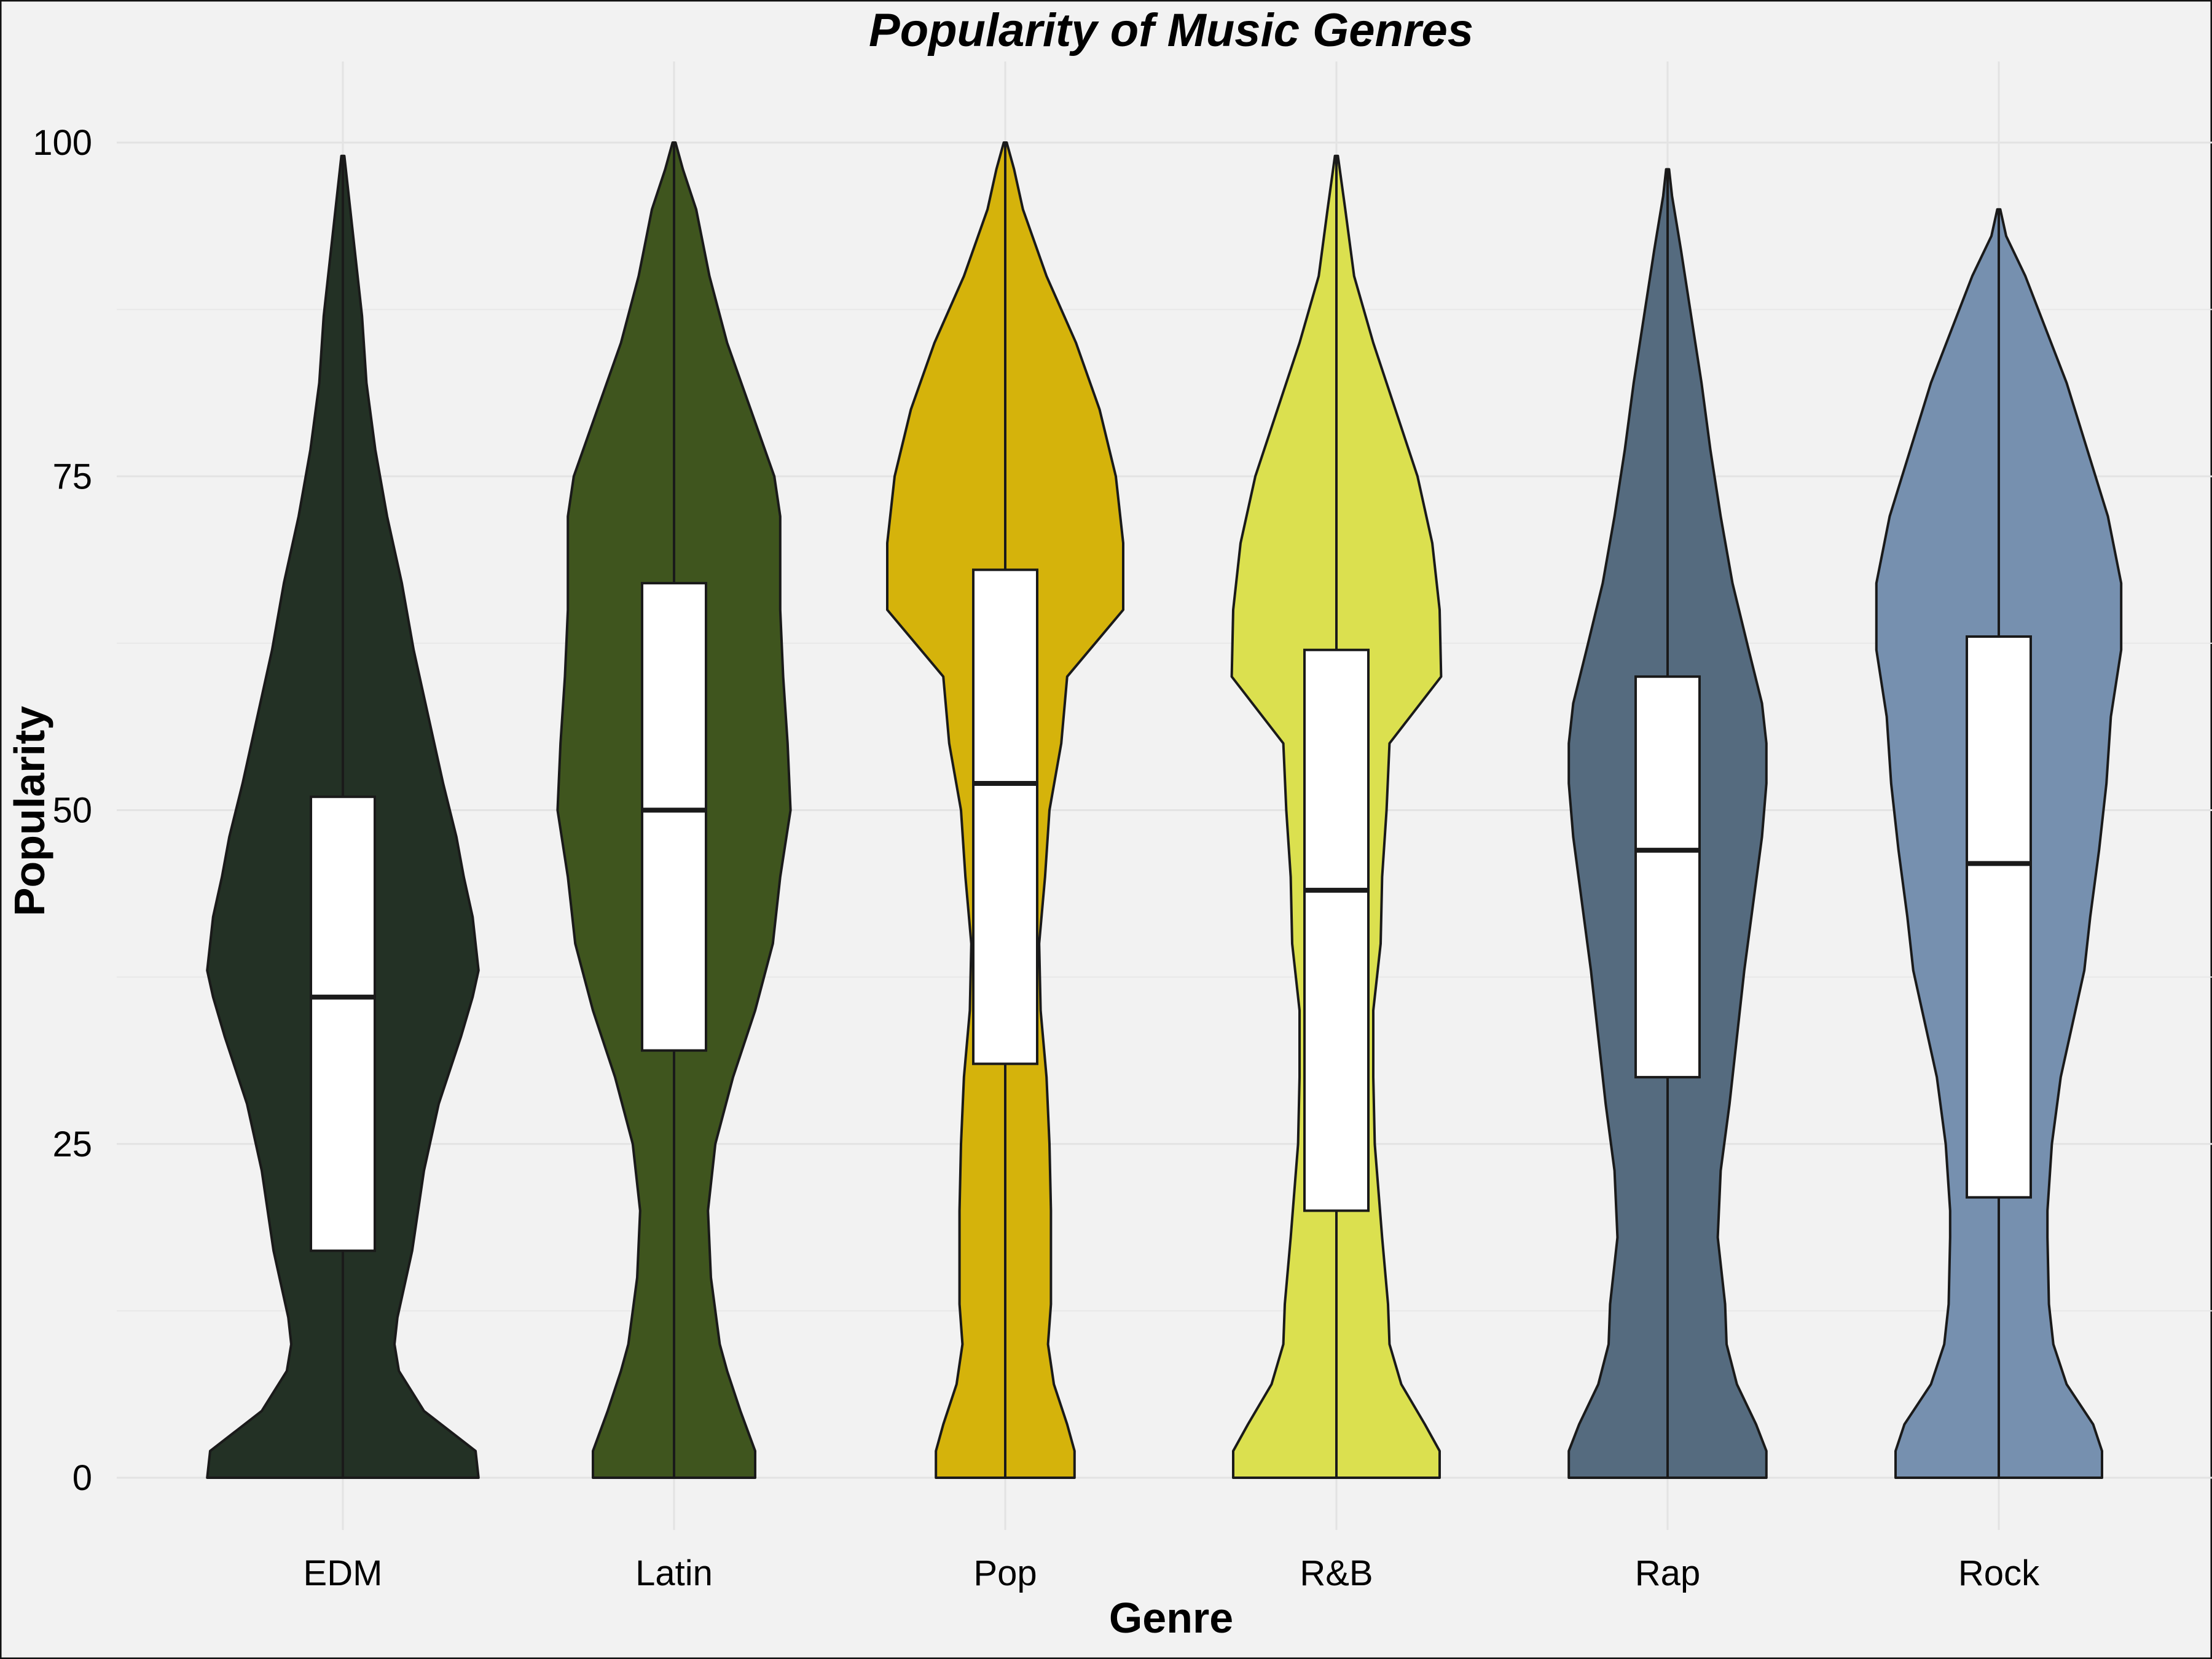  Describe the element at coordinates (1005, 1573) in the screenshot. I see `x-tick-label: Pop` at that location.